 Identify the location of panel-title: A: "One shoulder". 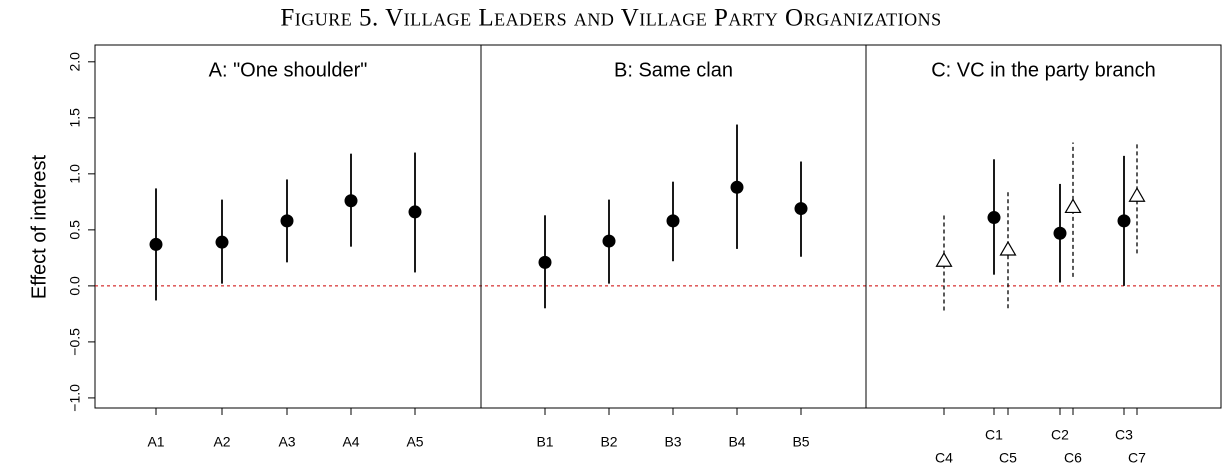
(288, 70).